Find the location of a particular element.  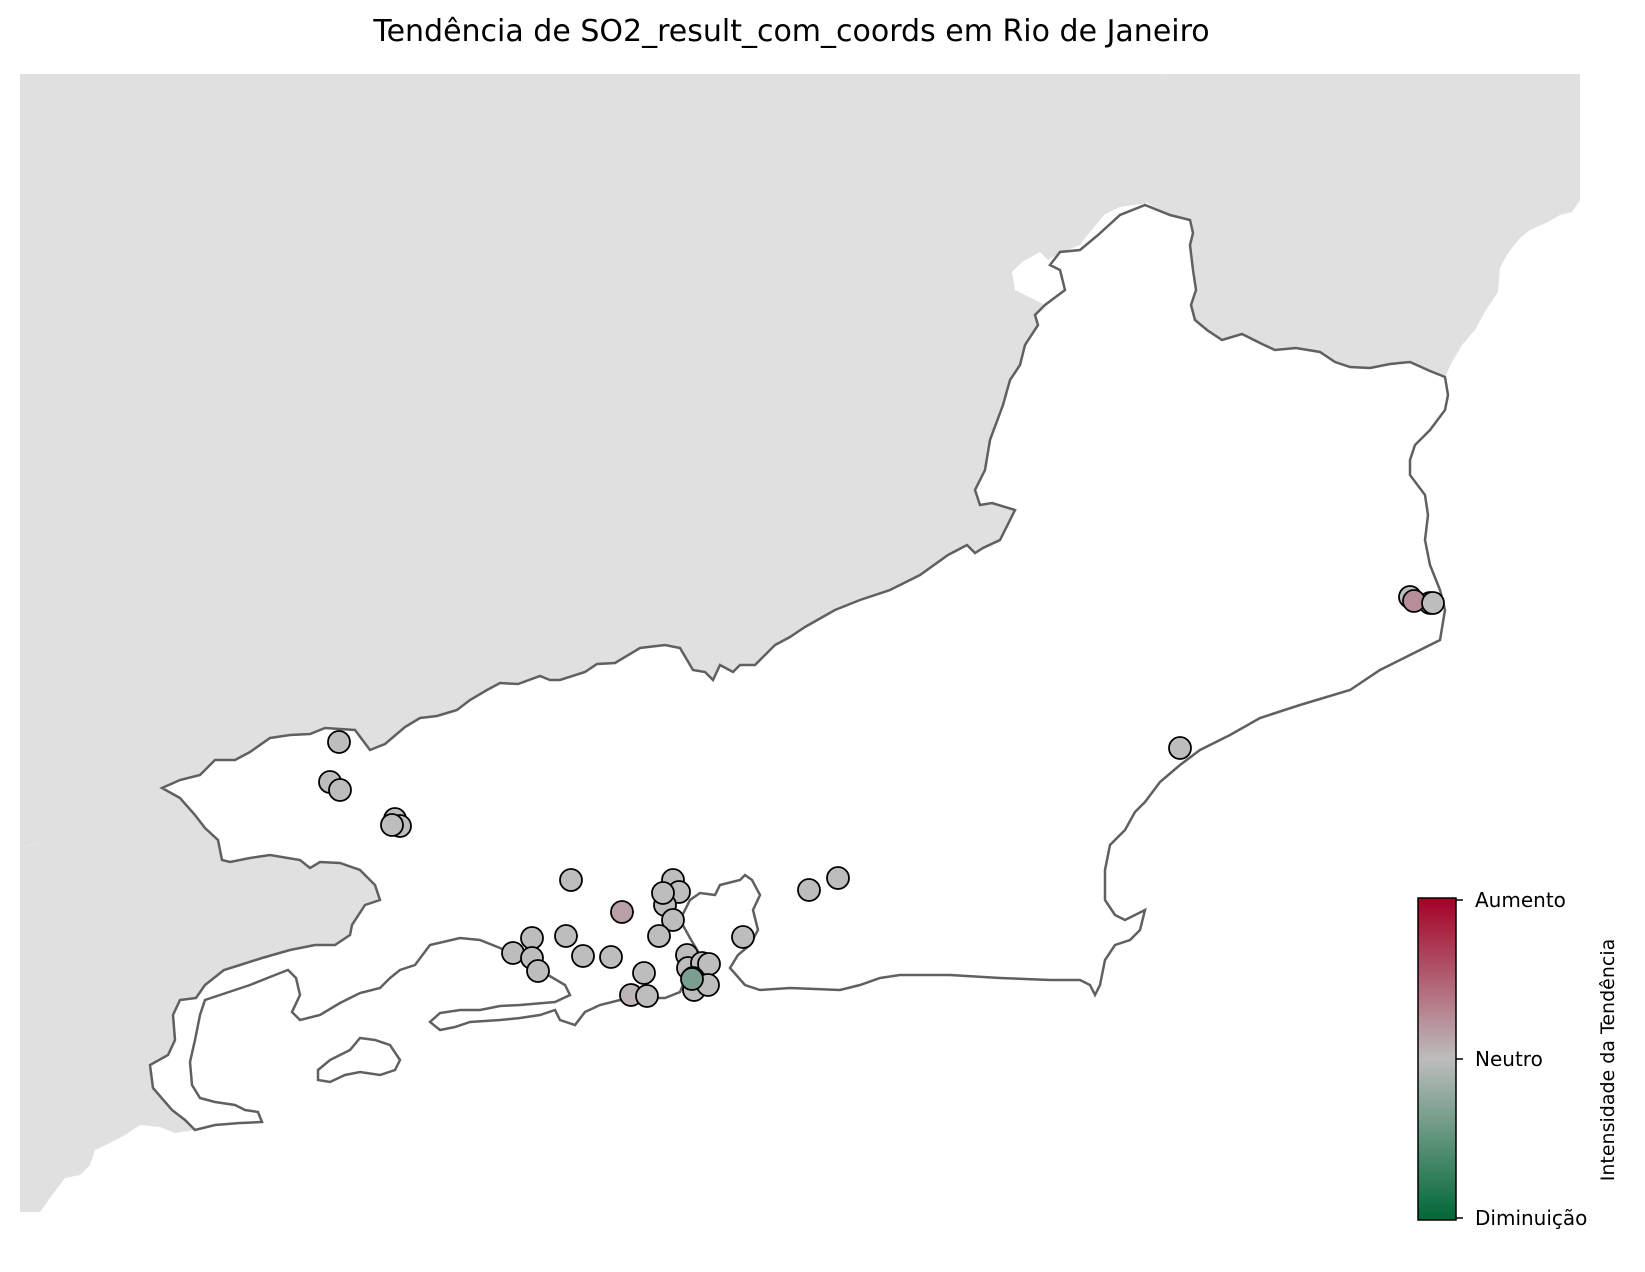

ilha-grande is located at coordinates (359, 1060).